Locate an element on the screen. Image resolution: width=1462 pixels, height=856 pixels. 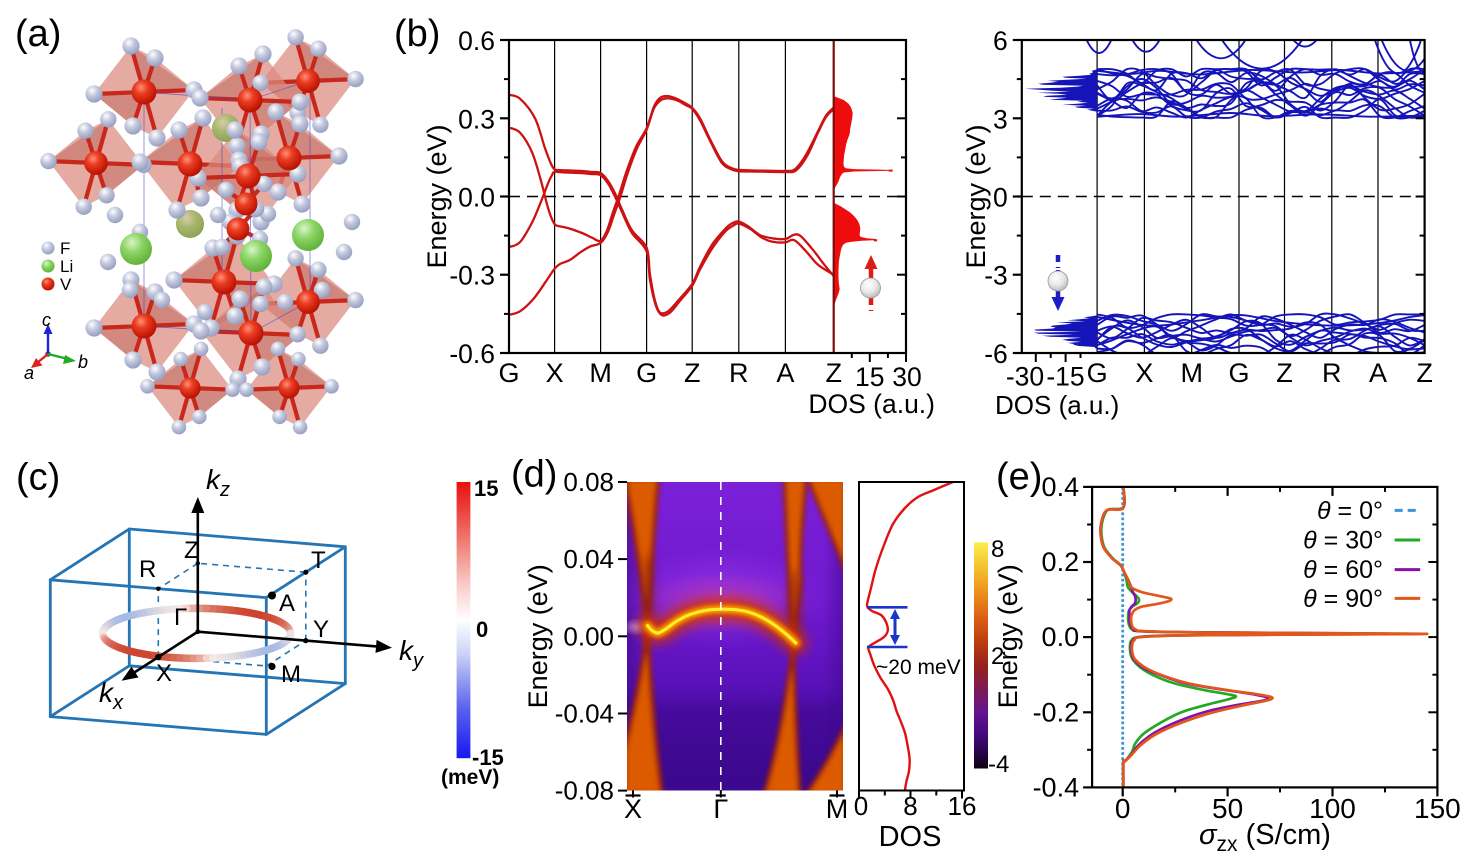
svg-text: -4 is located at coordinates (998, 764).